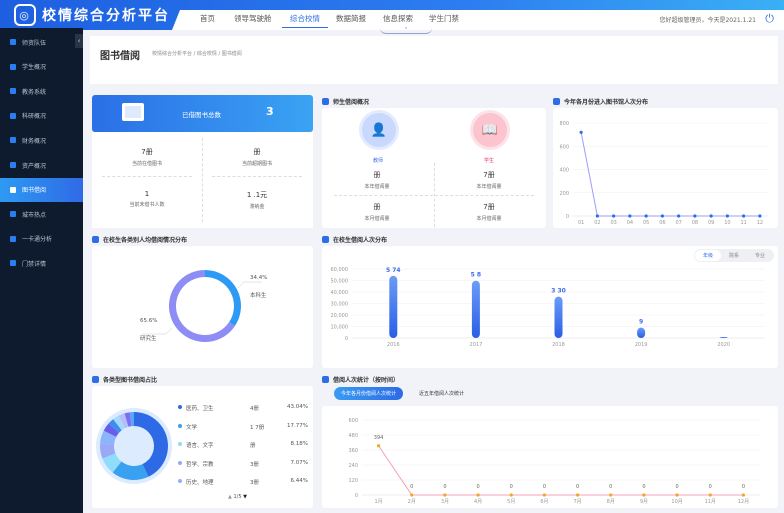 Image resolution: width=784 pixels, height=513 pixels. I want to click on stat-overdue: 册当前超期图书, so click(257, 157).